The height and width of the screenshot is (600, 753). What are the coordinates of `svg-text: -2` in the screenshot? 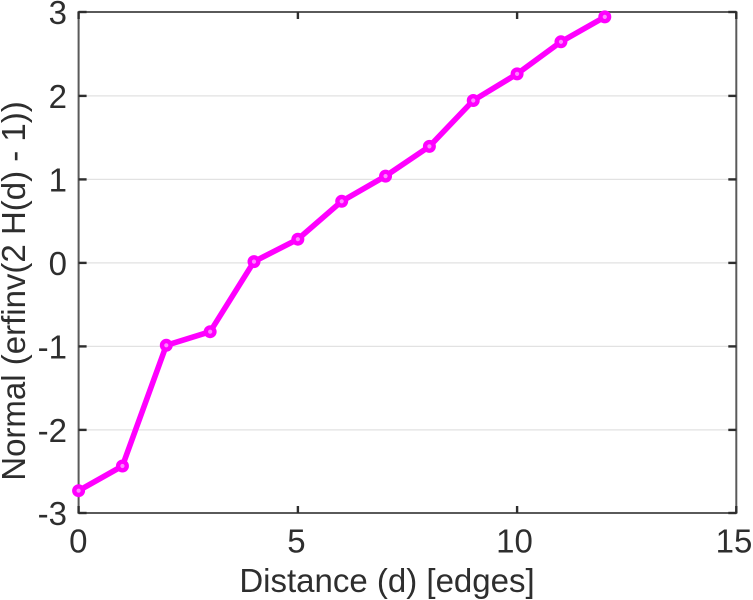 It's located at (52, 430).